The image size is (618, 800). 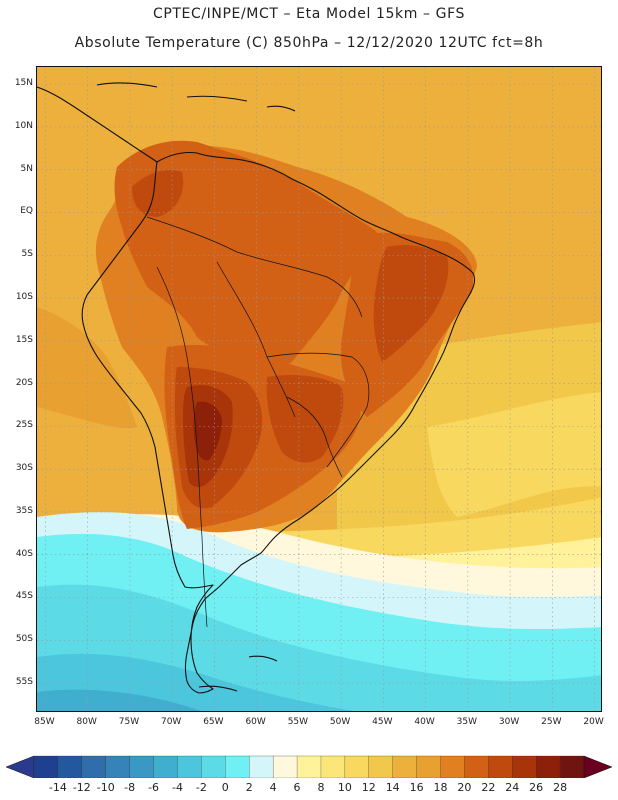 What do you see at coordinates (23, 125) in the screenshot?
I see `latitude-label: 10N` at bounding box center [23, 125].